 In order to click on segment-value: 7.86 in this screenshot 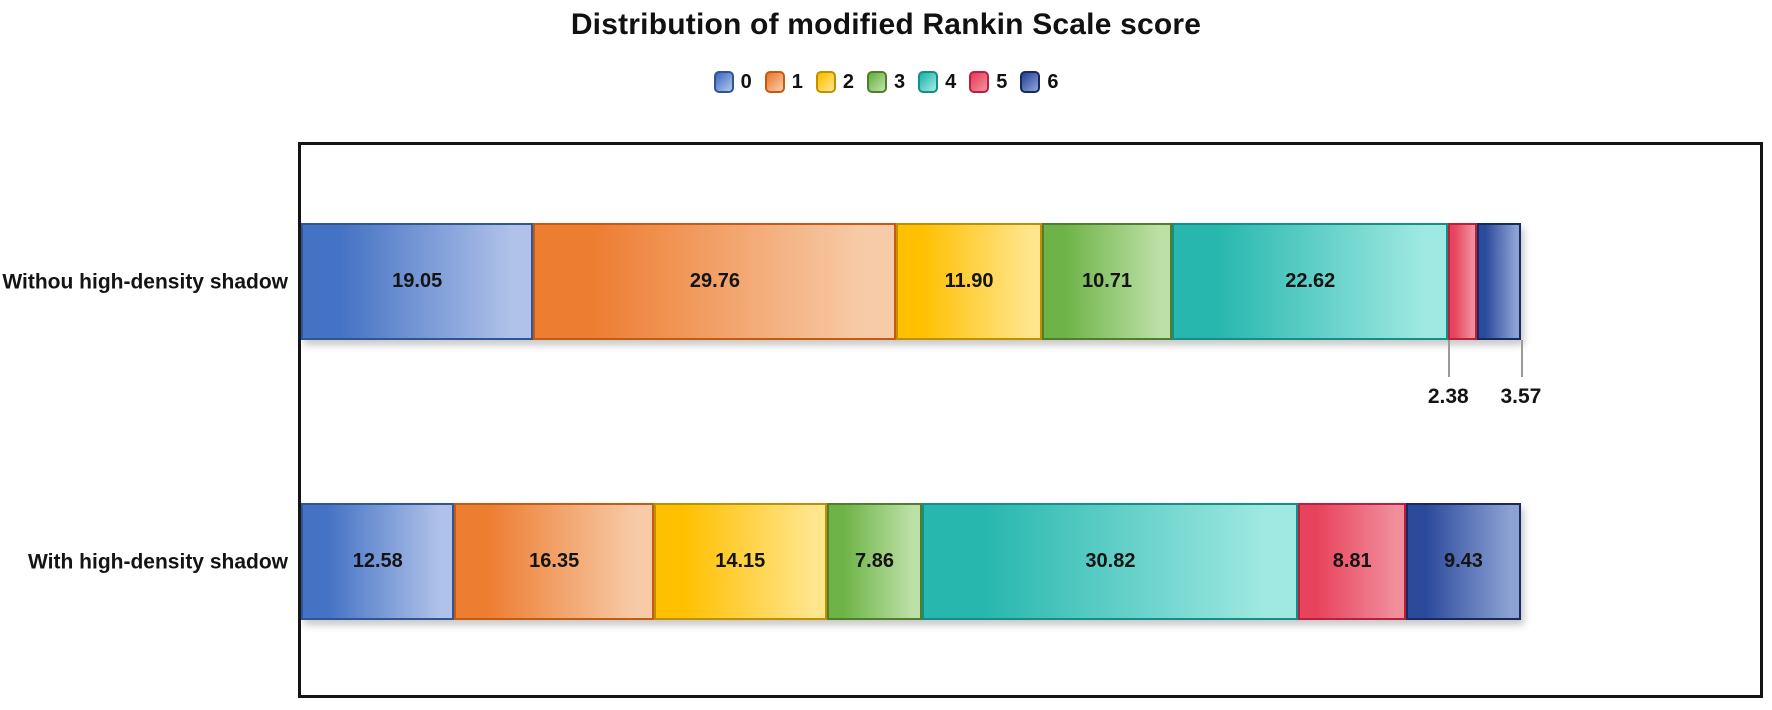, I will do `click(874, 561)`.